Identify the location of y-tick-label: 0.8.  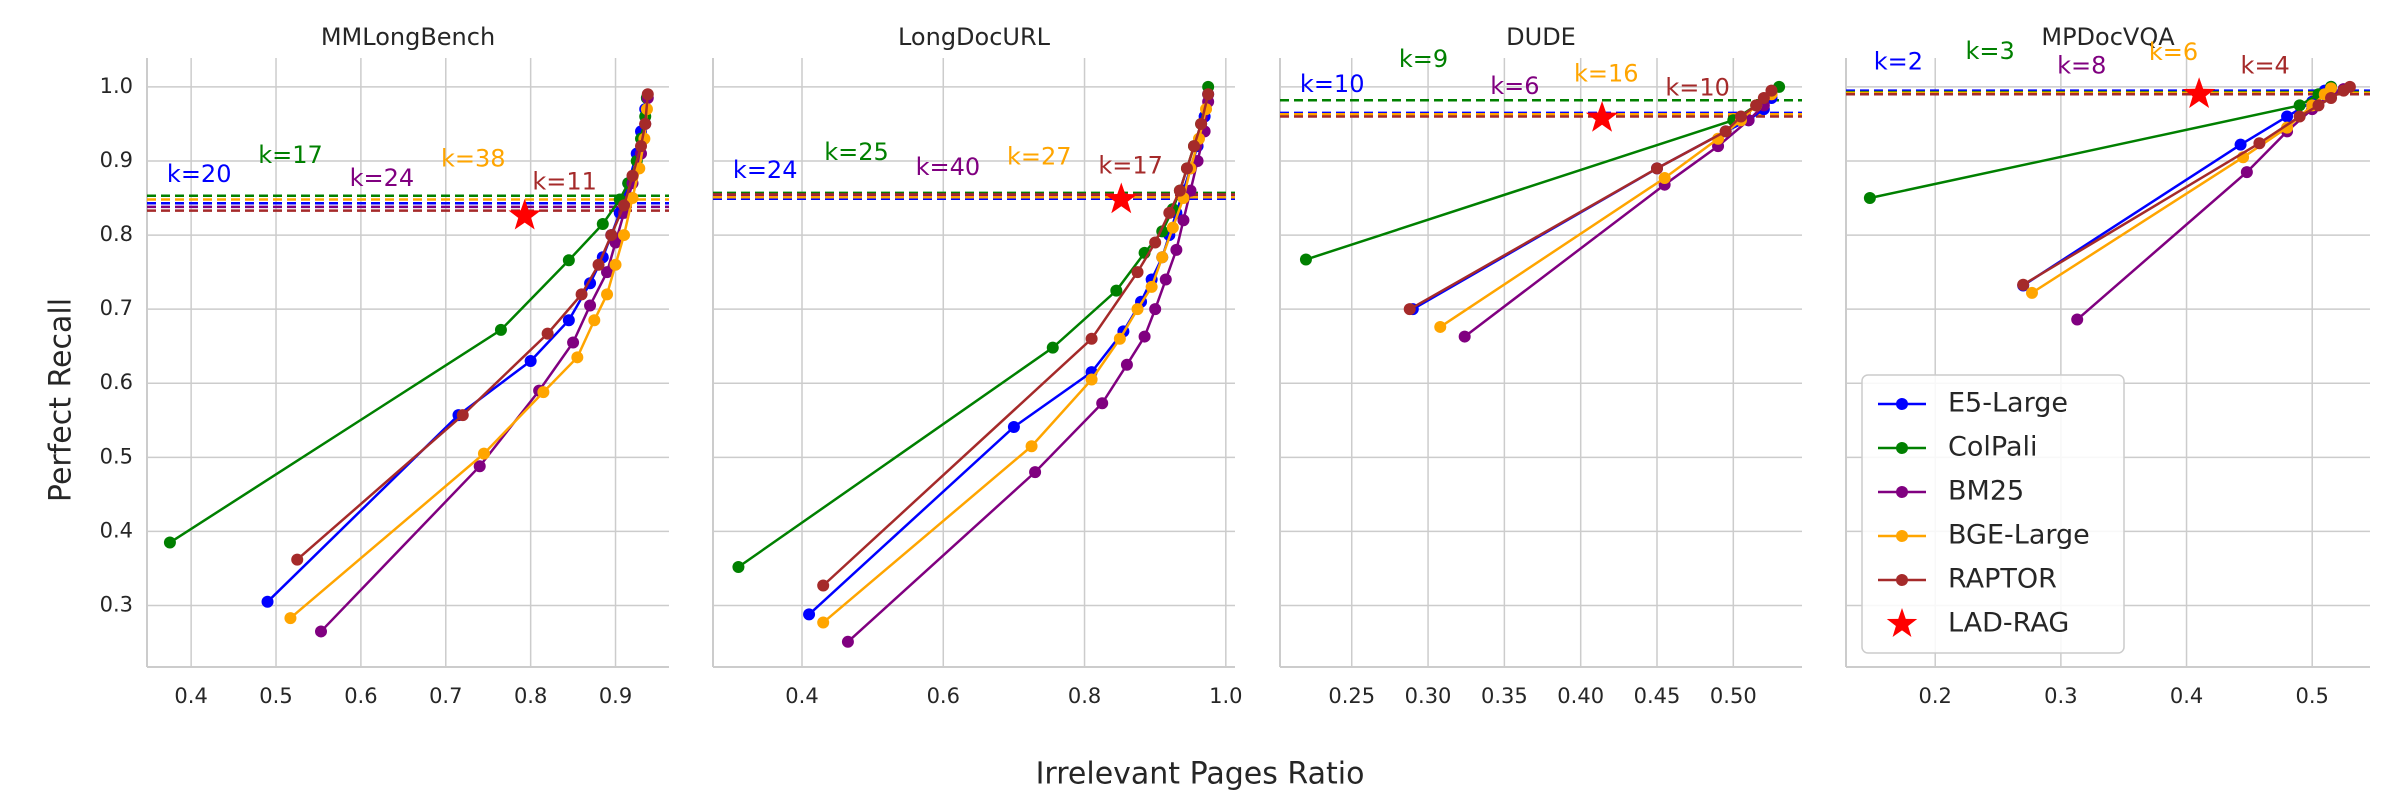
(116, 234).